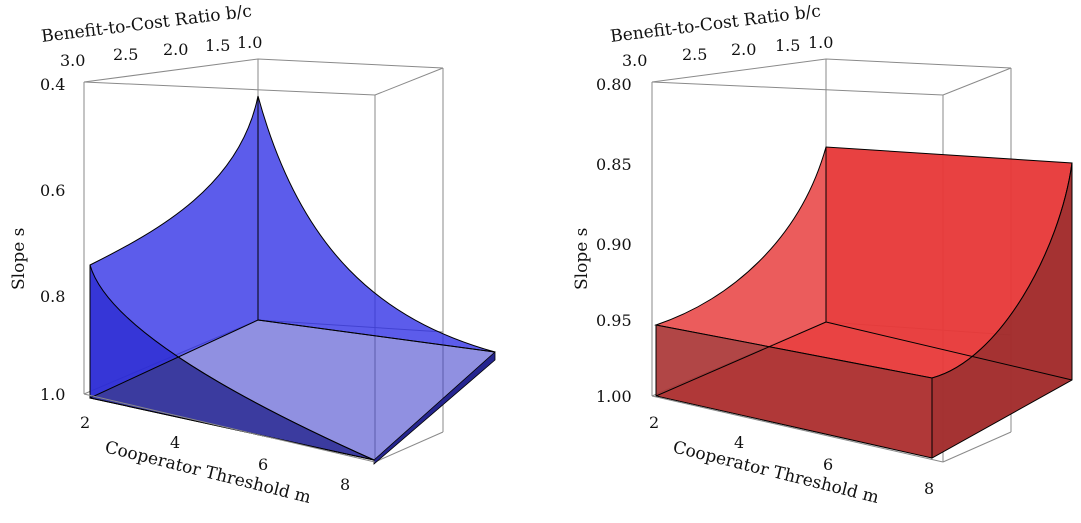 This screenshot has height=523, width=1081. Describe the element at coordinates (614, 84) in the screenshot. I see `right-z-tick-label: 0.80` at that location.